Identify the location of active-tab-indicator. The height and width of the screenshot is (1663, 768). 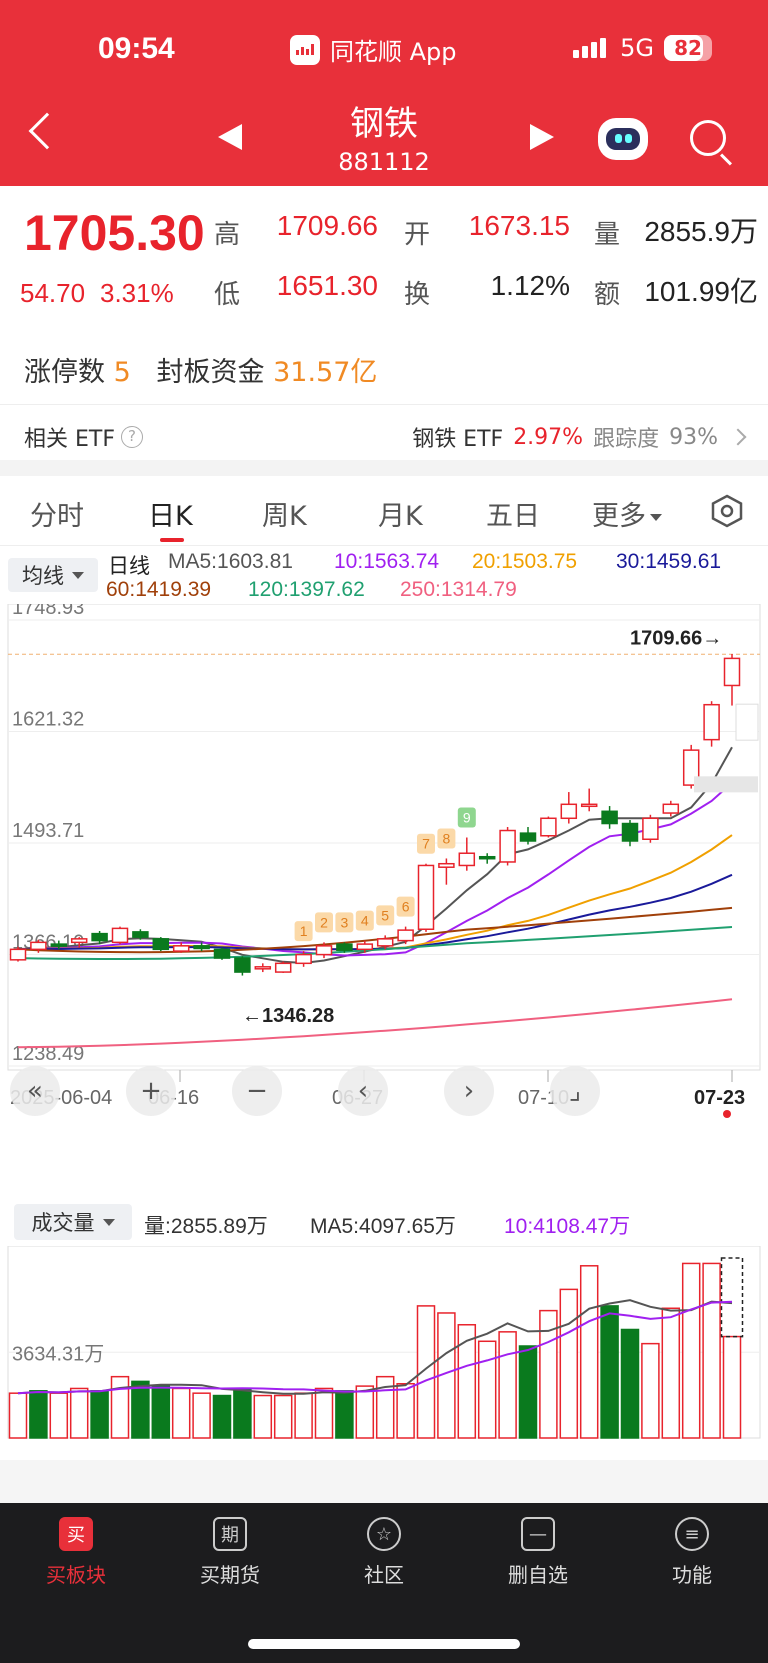
(172, 540).